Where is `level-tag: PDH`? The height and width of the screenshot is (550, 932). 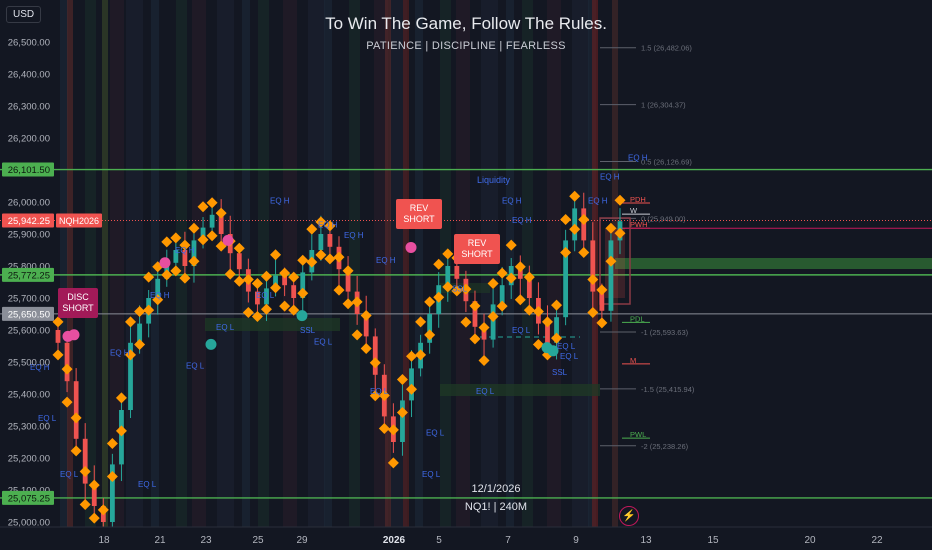
level-tag: PDH is located at coordinates (638, 199).